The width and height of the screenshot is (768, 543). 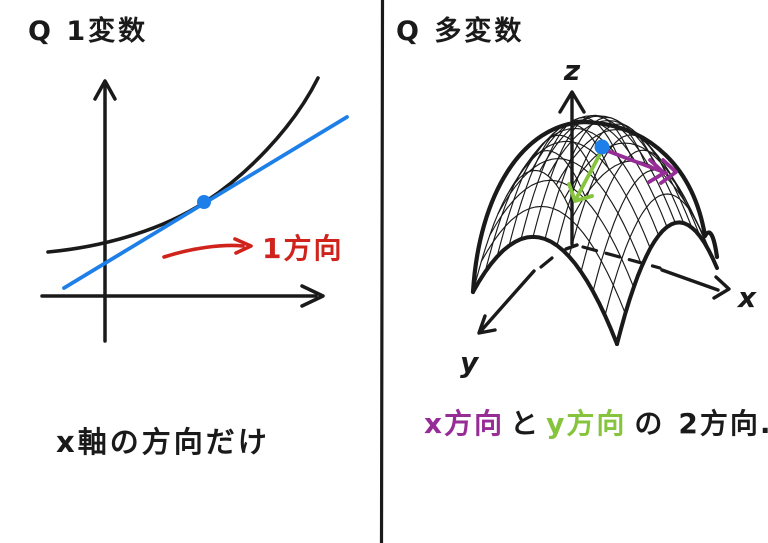 I want to click on x-axis, so click(x=690, y=280).